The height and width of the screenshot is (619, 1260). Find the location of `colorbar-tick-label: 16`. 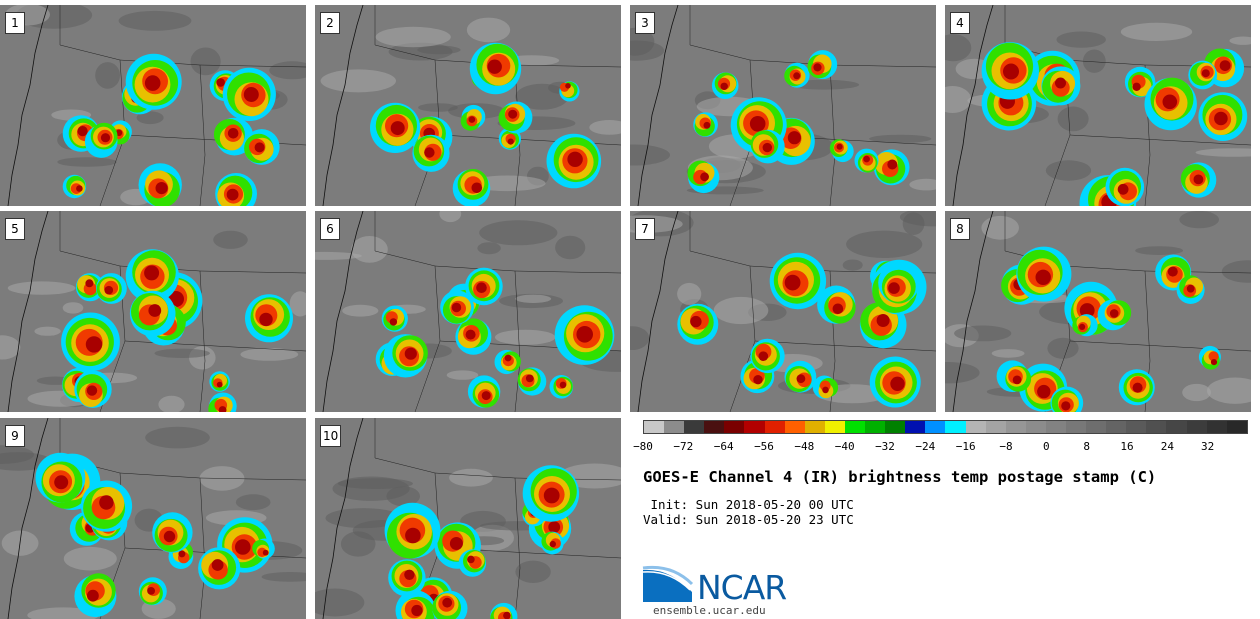

colorbar-tick-label: 16 is located at coordinates (1127, 446).